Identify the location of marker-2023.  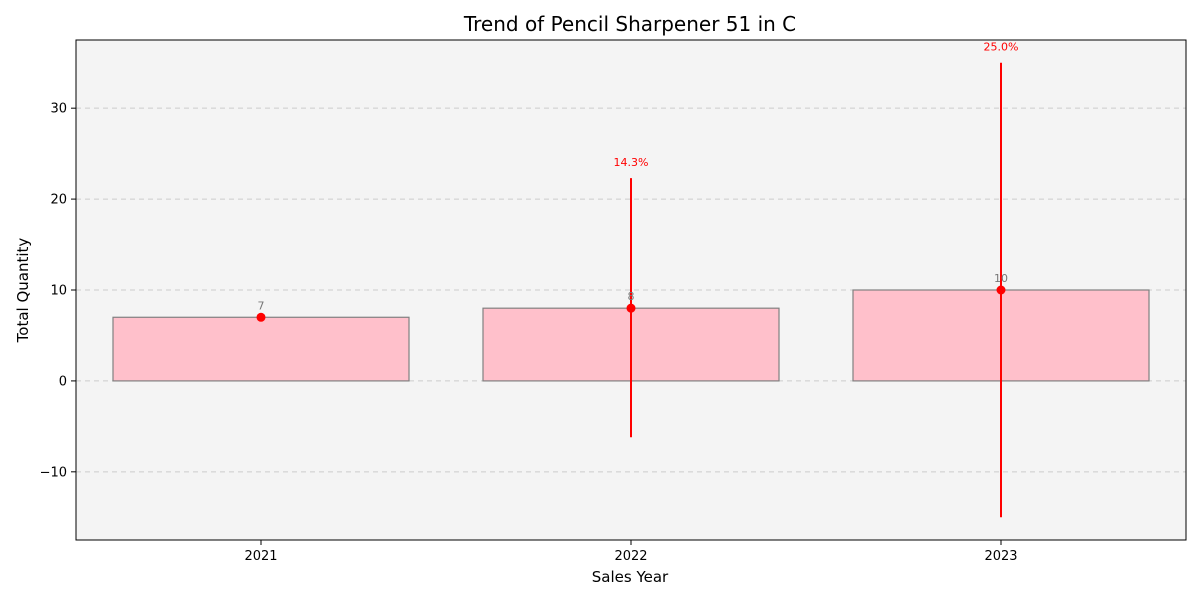
(1001, 290).